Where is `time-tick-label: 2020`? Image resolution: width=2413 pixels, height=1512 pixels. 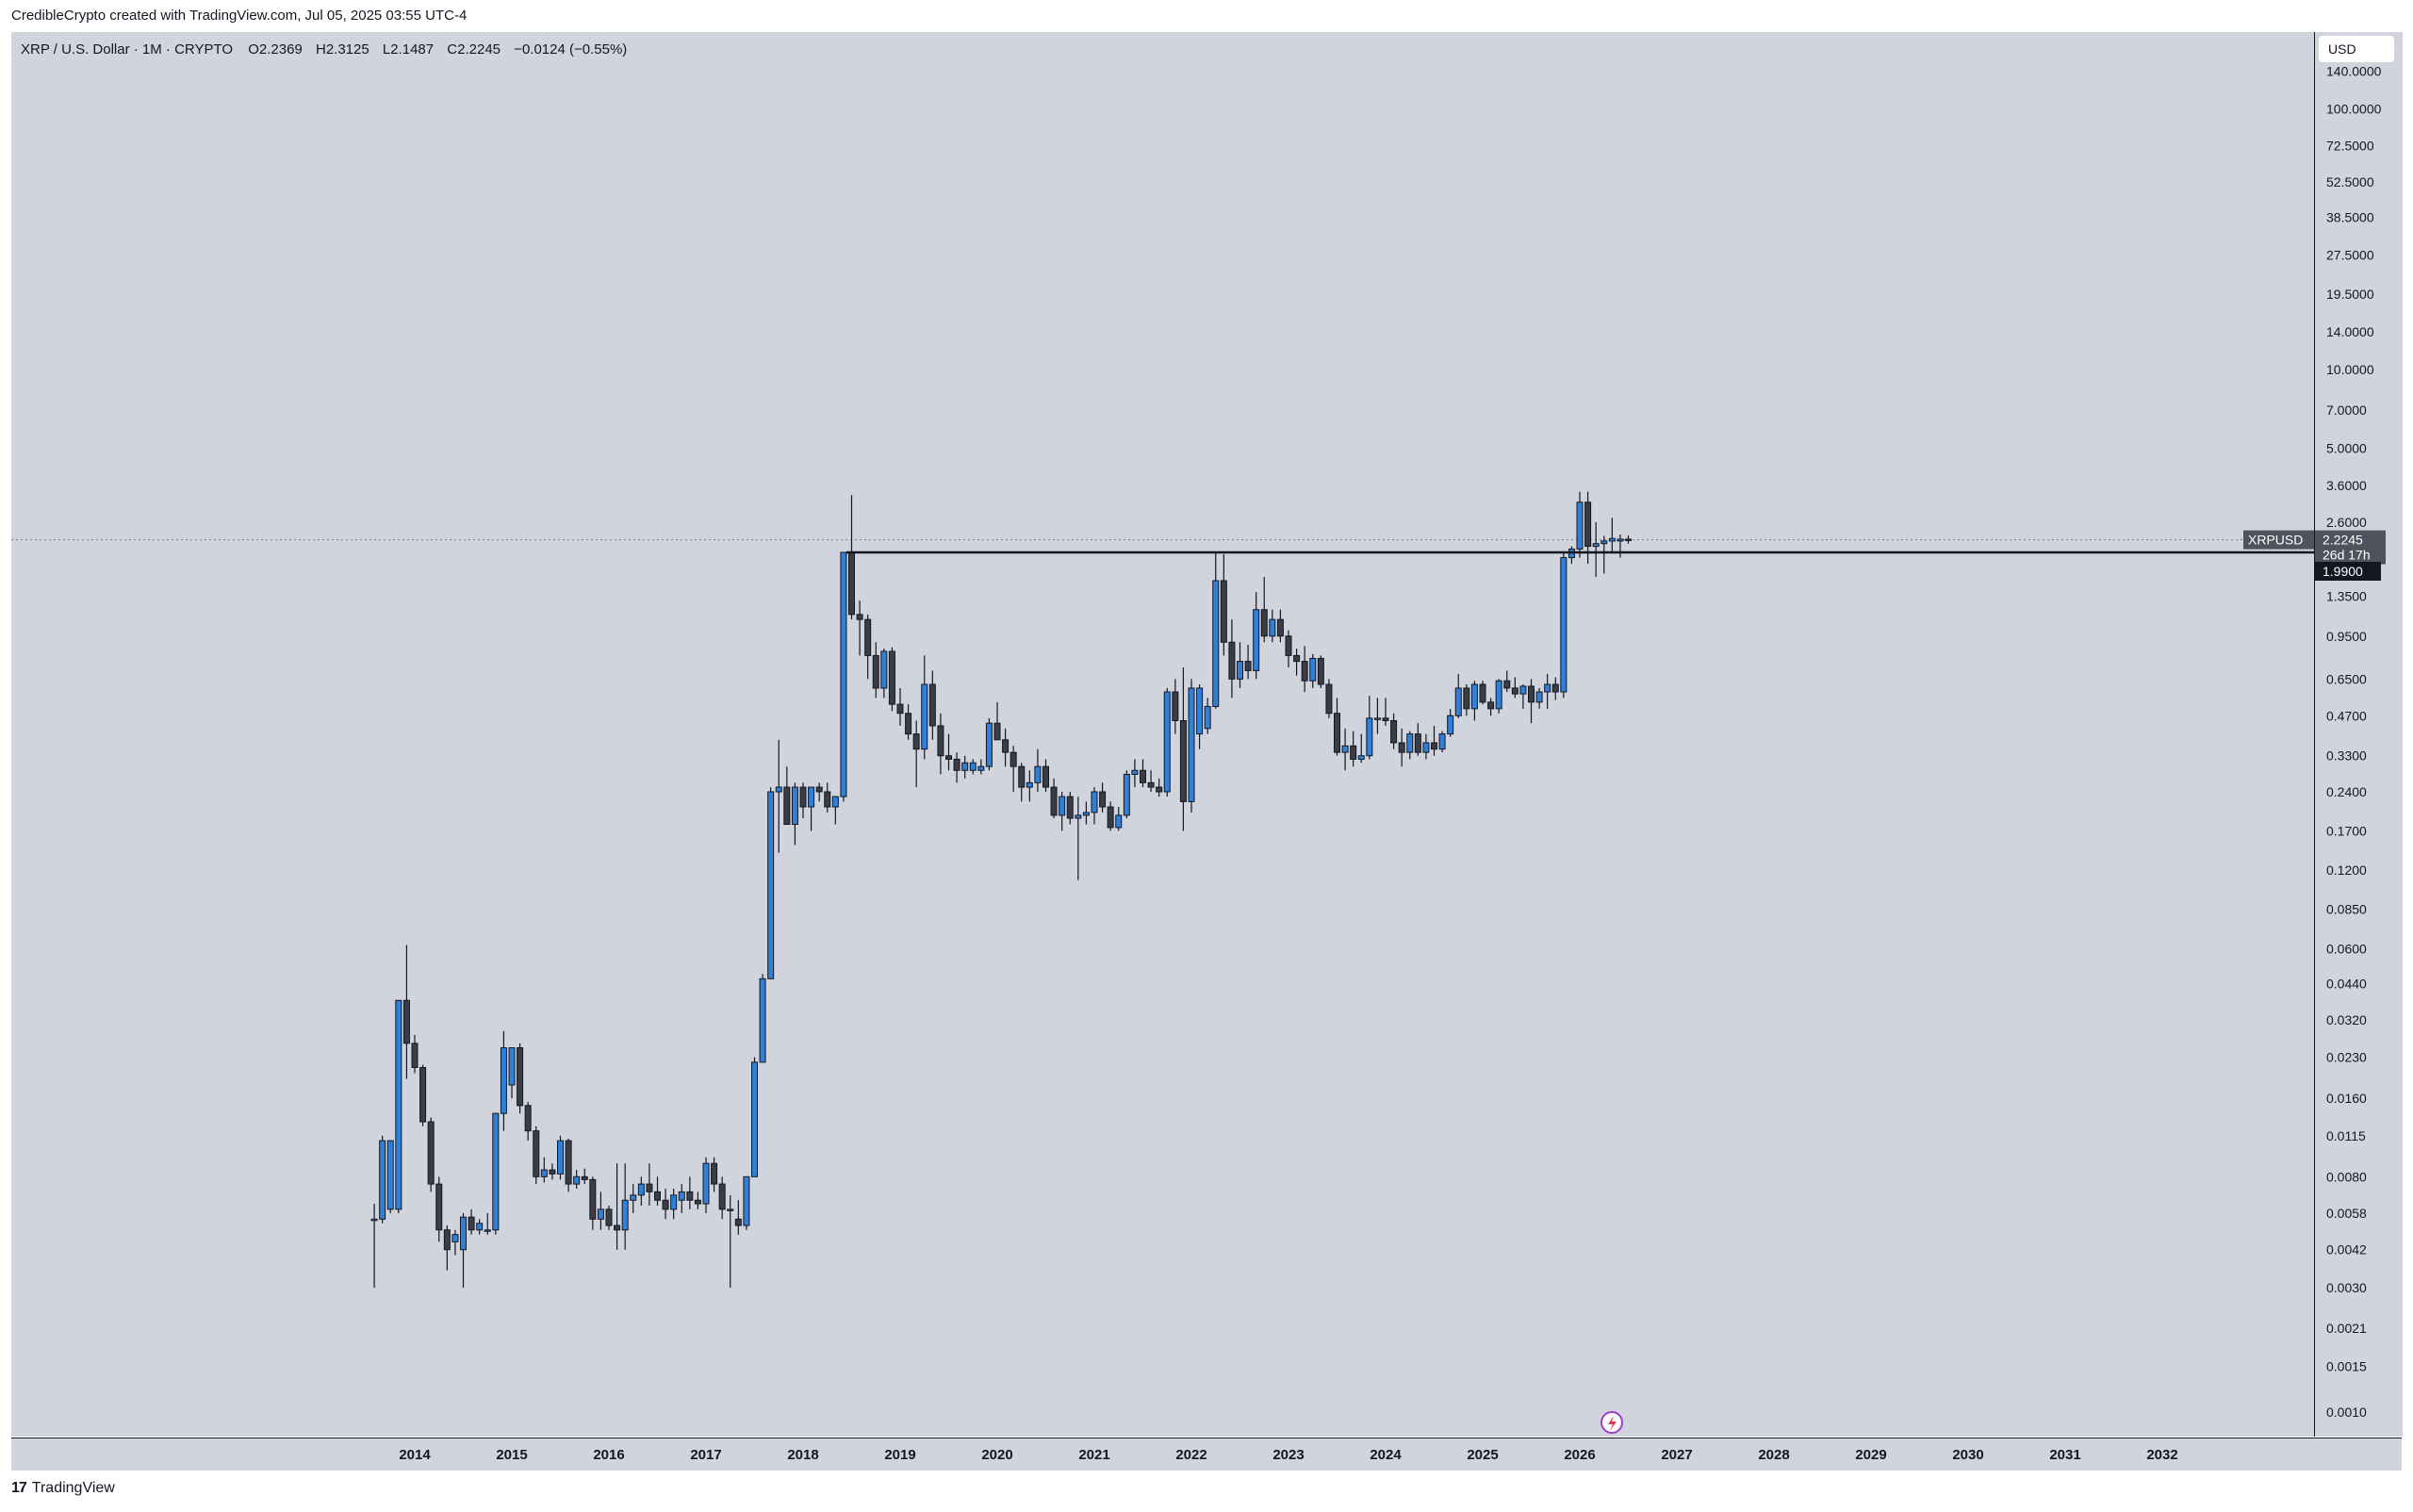
time-tick-label: 2020 is located at coordinates (997, 1455).